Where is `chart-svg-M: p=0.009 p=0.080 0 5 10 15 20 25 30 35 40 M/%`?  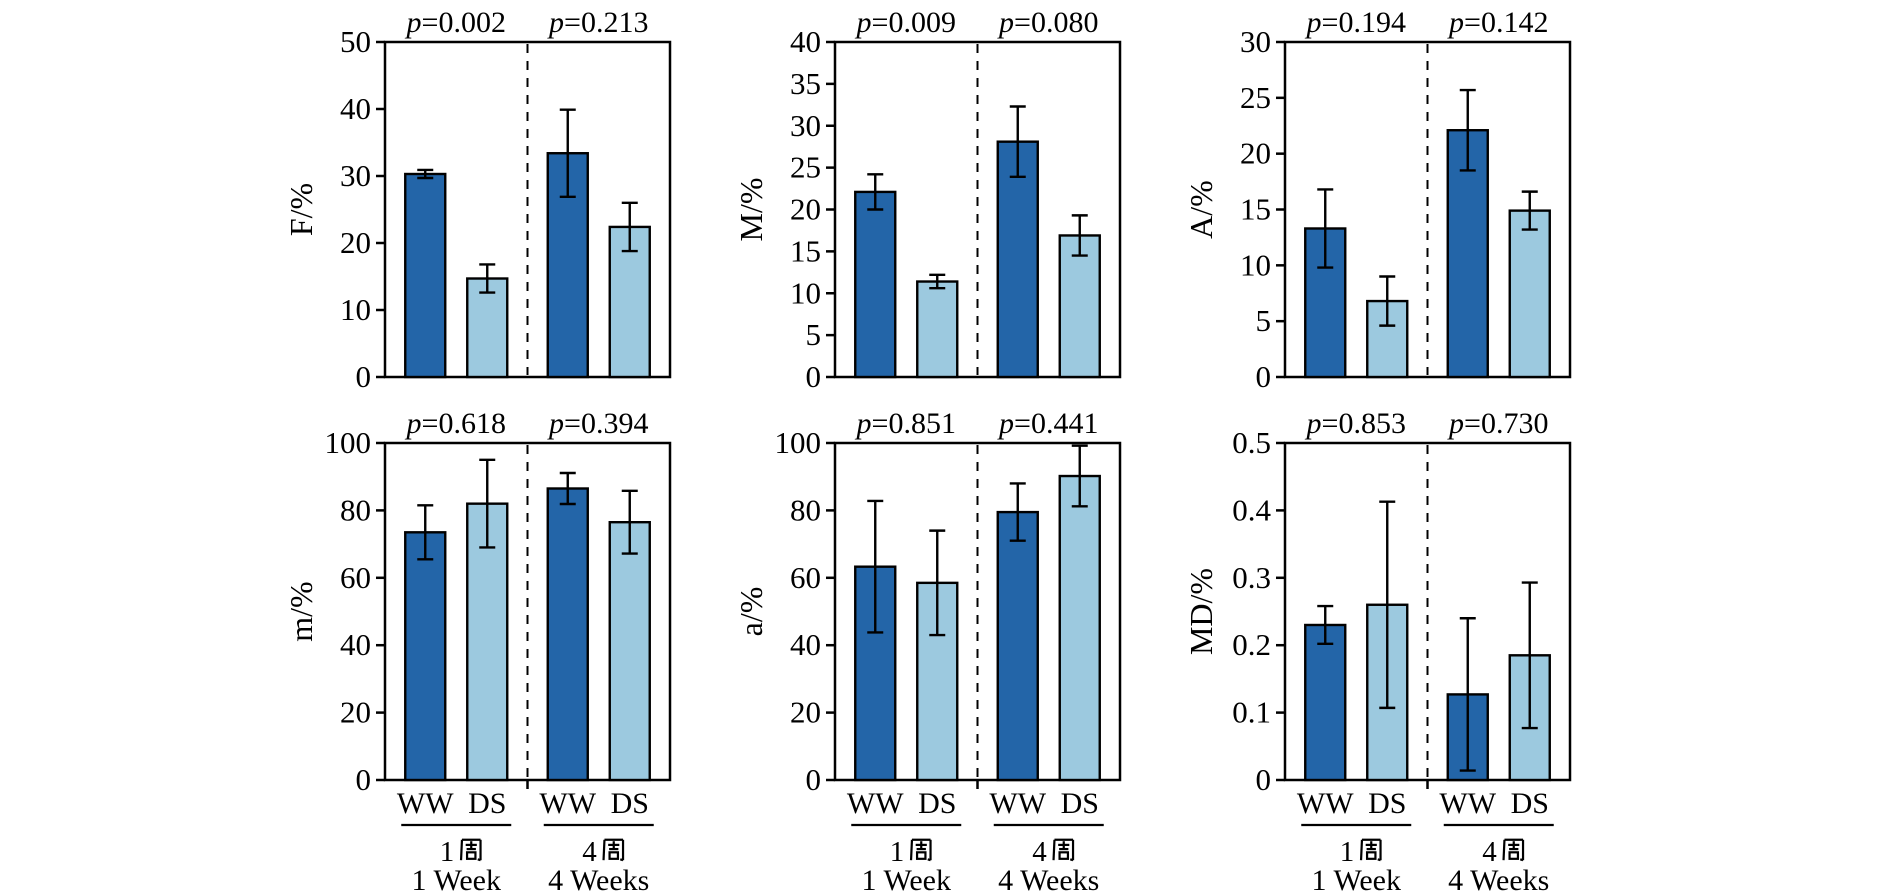
chart-svg-M: p=0.009 p=0.080 0 5 10 15 20 25 30 35 40 M/% is located at coordinates (927, 198).